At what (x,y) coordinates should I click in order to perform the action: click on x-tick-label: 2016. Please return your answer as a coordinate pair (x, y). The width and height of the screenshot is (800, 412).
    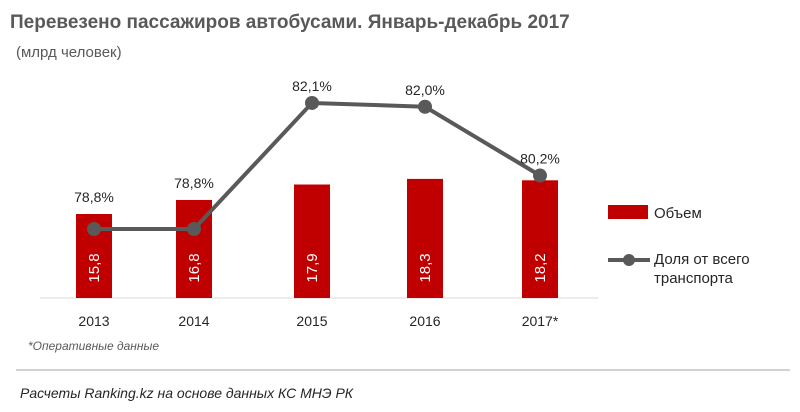
    Looking at the image, I should click on (424, 321).